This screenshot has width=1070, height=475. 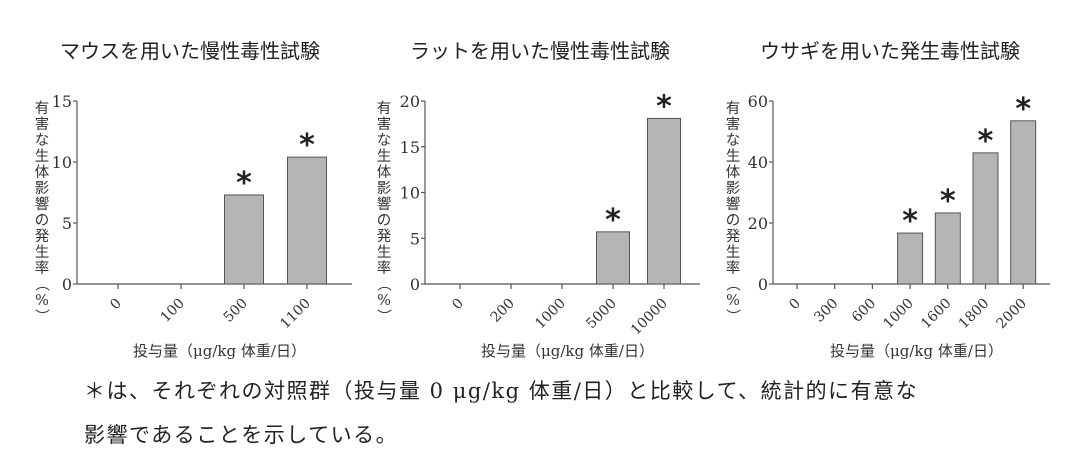 I want to click on x-tick-label: 2000, so click(x=1012, y=314).